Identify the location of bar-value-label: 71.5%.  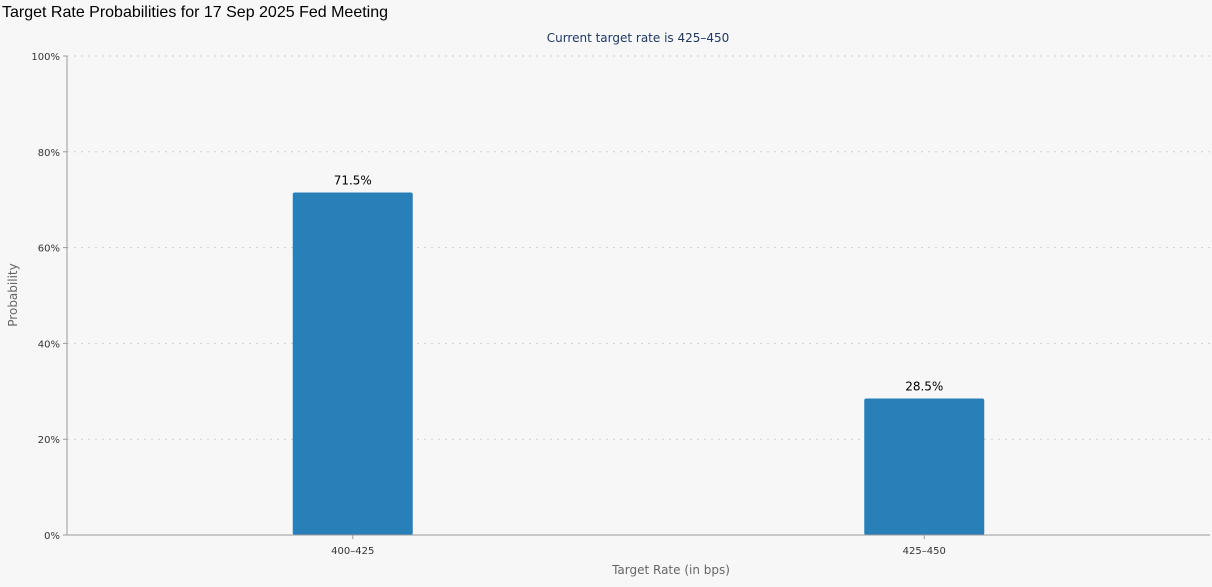
(353, 181).